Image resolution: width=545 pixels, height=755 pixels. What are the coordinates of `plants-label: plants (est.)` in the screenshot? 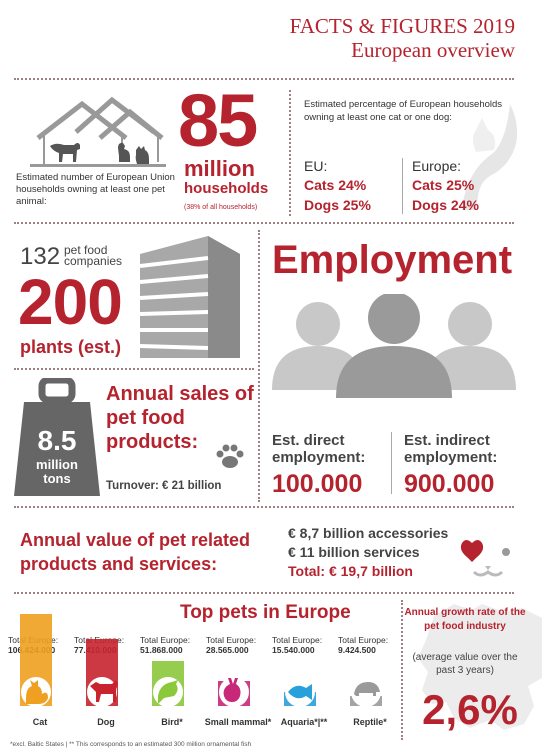 It's located at (71, 347).